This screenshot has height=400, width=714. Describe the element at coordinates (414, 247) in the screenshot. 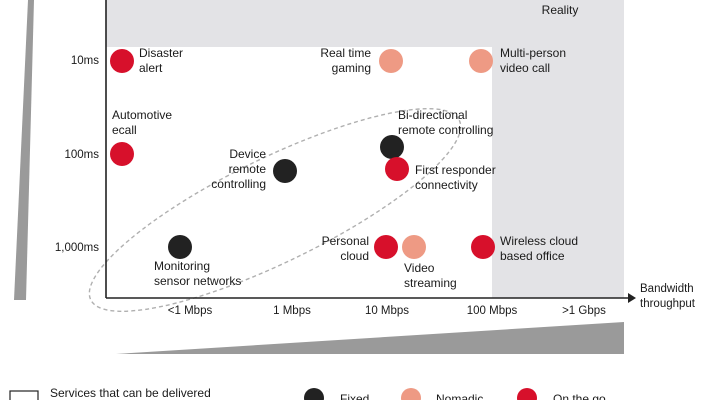

I see `point-video-streaming` at that location.